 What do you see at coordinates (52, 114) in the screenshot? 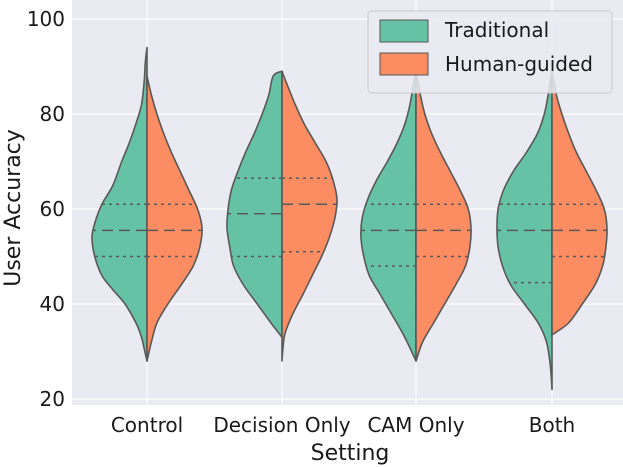
I see `y-tick-label: 80` at bounding box center [52, 114].